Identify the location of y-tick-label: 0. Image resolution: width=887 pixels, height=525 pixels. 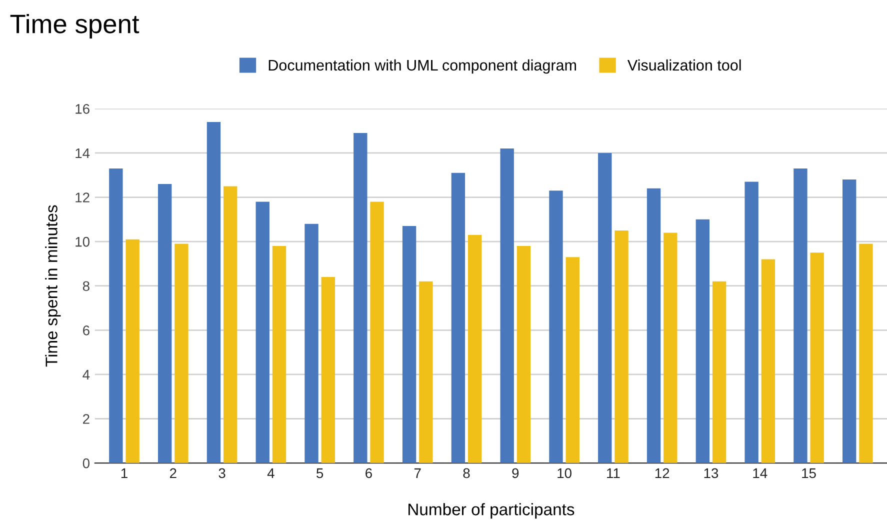
(86, 463).